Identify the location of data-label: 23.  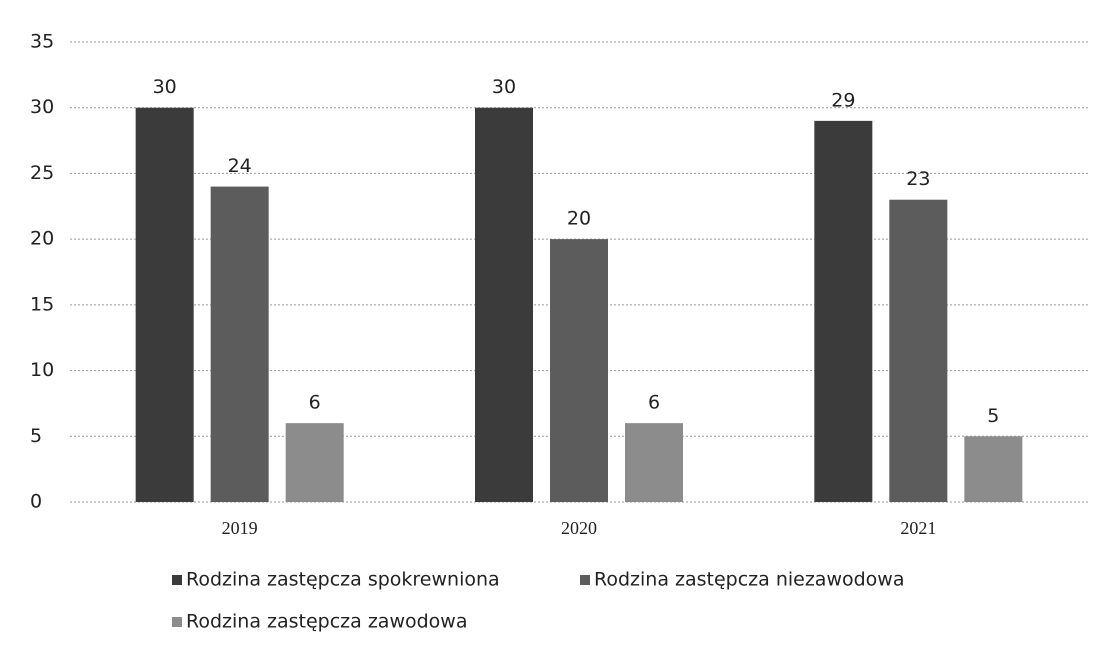
(918, 179).